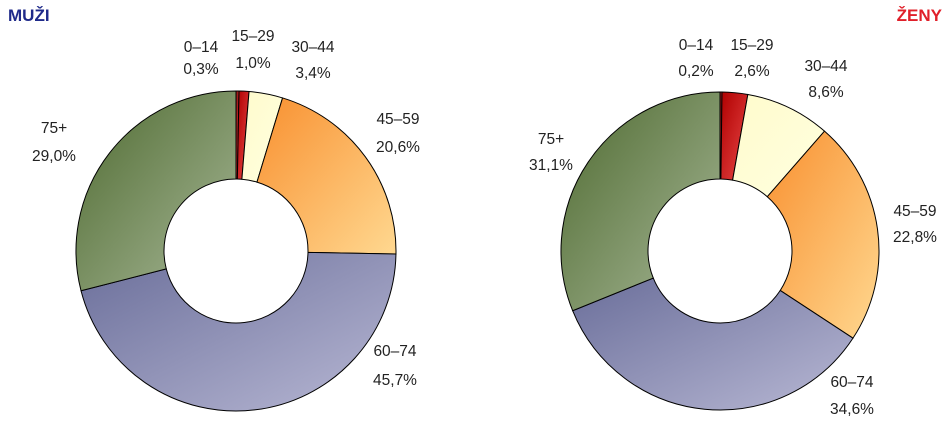 The image size is (952, 428). Describe the element at coordinates (253, 63) in the screenshot. I see `value-label: 1,0%` at that location.